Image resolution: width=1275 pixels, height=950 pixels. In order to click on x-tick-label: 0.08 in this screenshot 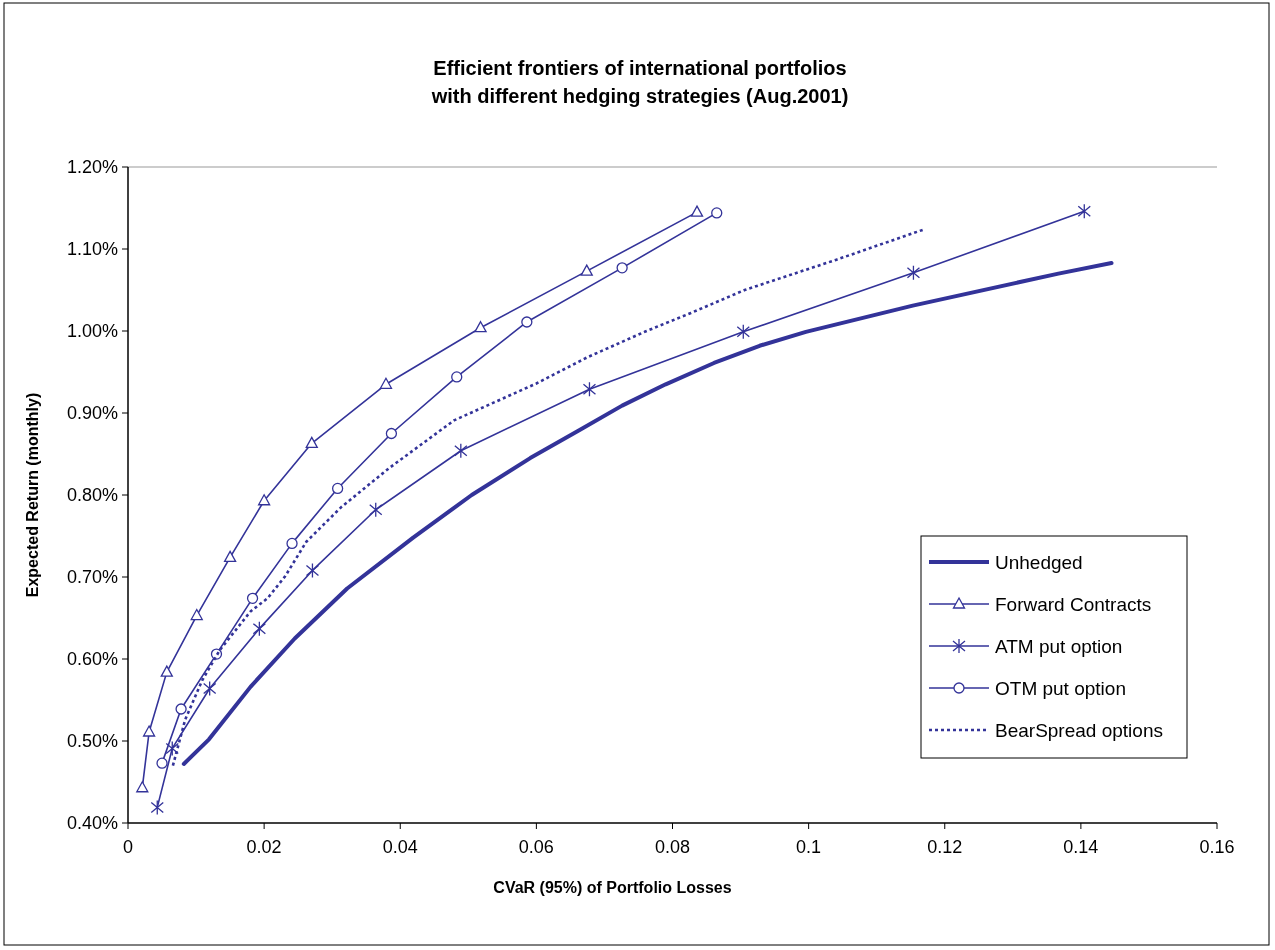, I will do `click(672, 847)`.